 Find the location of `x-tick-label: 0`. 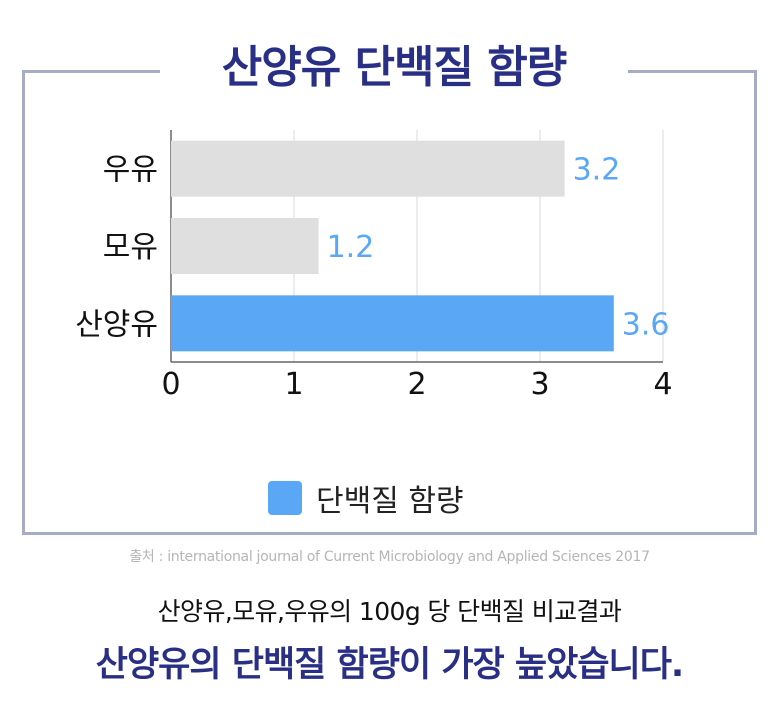

x-tick-label: 0 is located at coordinates (170, 384).